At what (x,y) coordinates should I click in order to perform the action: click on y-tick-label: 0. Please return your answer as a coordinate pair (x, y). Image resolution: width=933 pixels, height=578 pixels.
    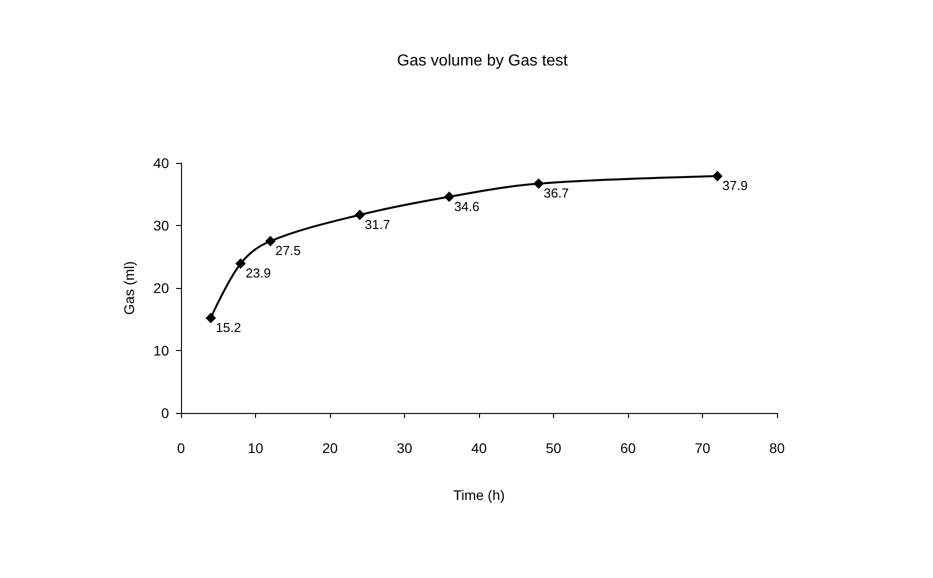
    Looking at the image, I should click on (165, 413).